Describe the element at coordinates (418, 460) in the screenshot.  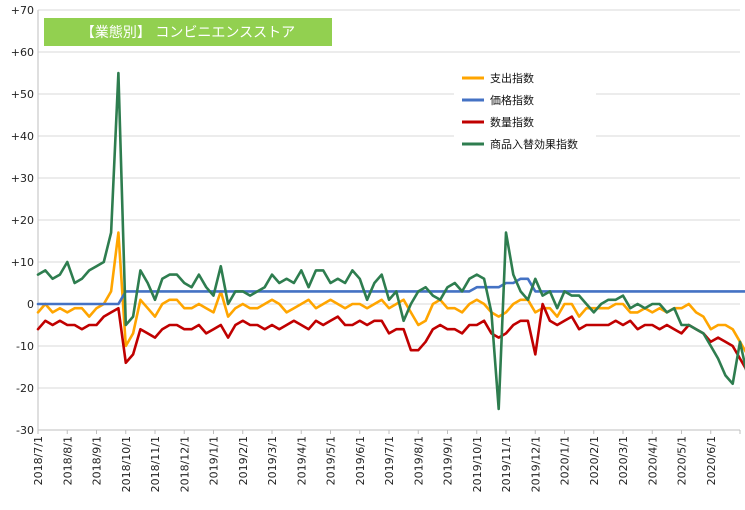
I see `x-tick-label: 2019/8/1` at that location.